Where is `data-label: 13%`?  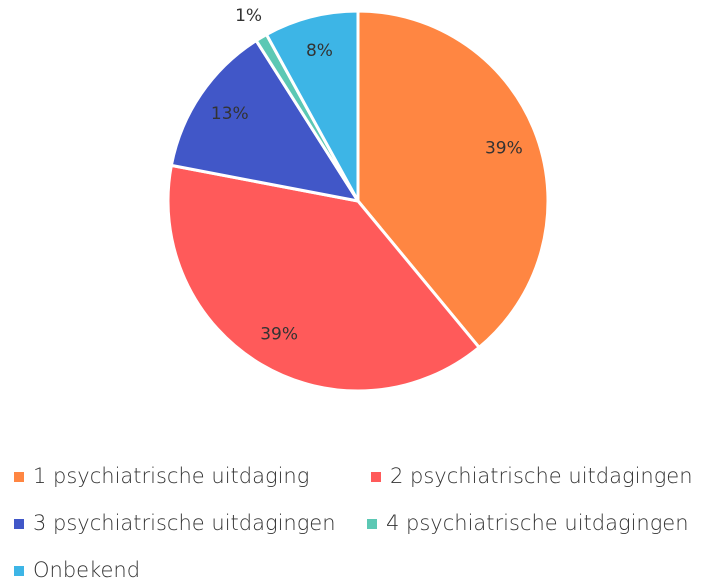 data-label: 13% is located at coordinates (230, 114).